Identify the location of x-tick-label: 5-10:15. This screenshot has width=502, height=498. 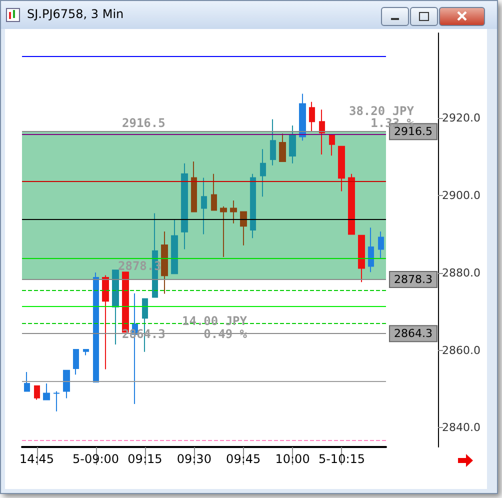
(342, 459).